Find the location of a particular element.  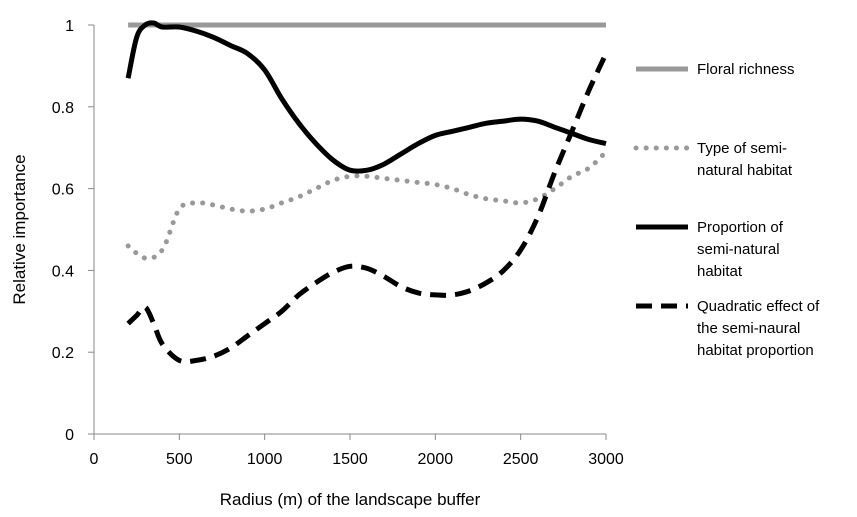

legend-label: Floral richness is located at coordinates (746, 69).